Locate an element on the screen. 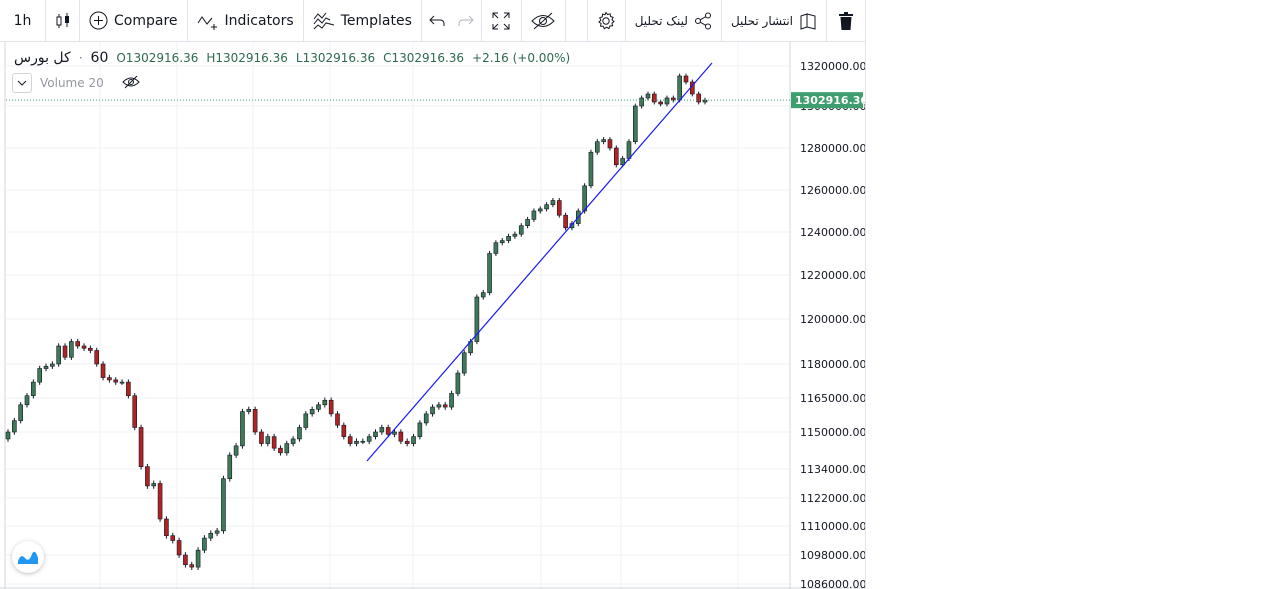 Image resolution: width=1274 pixels, height=589 pixels. collapse-legend-button is located at coordinates (22, 83).